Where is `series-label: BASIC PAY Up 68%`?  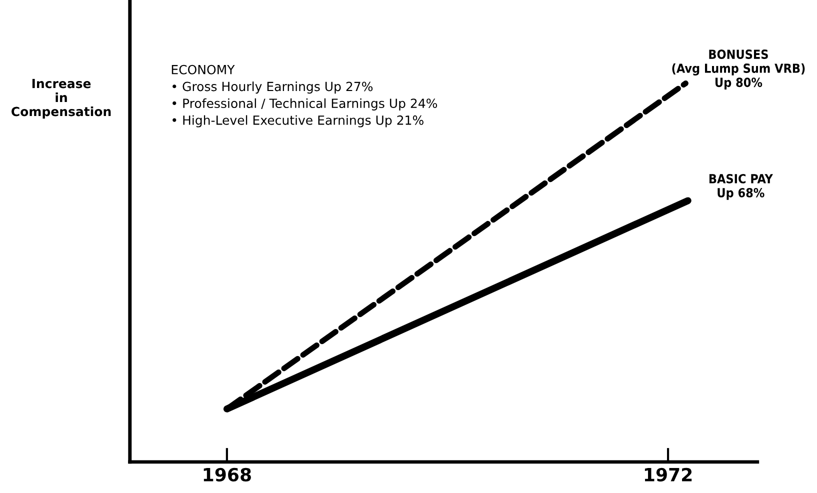 series-label: BASIC PAY Up 68% is located at coordinates (741, 187).